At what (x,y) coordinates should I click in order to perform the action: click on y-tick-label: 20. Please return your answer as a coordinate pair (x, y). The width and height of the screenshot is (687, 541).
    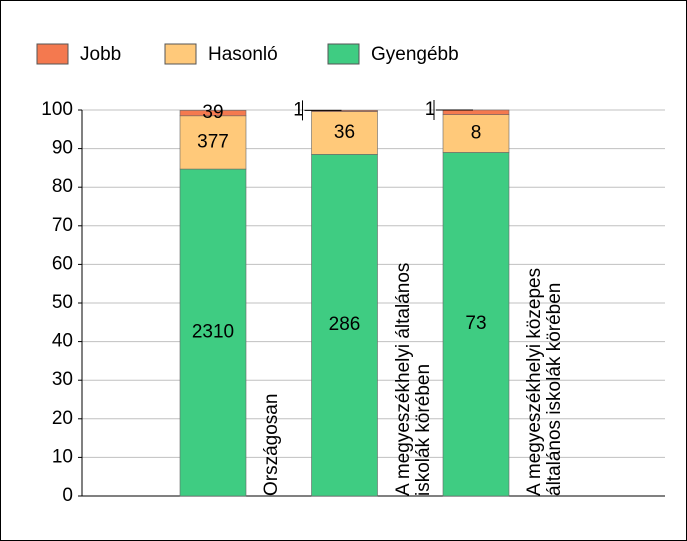
    Looking at the image, I should click on (62, 418).